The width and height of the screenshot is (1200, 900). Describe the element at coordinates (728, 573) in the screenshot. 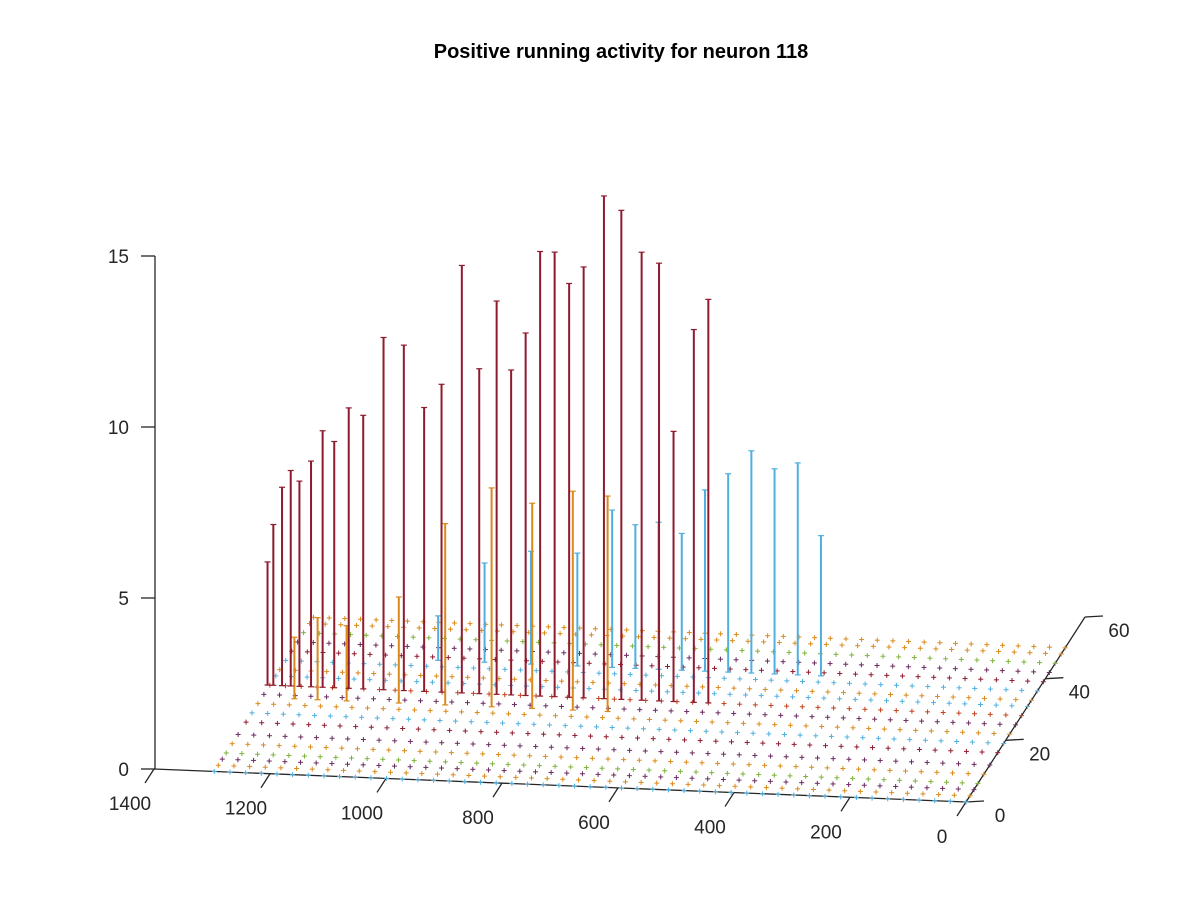

I see `stem-light-blue` at that location.